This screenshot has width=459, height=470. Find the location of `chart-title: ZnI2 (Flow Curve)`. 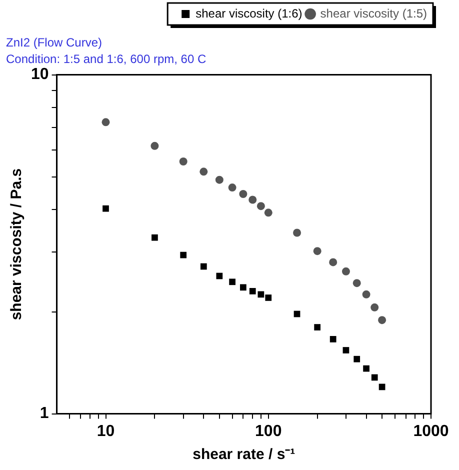

chart-title: ZnI2 (Flow Curve) is located at coordinates (54, 43).